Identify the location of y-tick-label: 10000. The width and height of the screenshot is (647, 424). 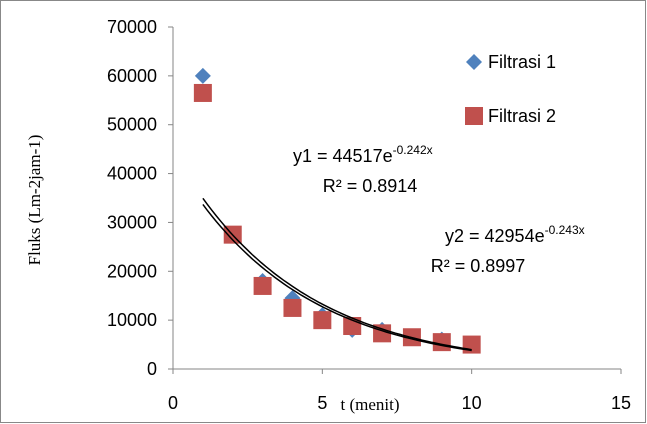
(132, 320).